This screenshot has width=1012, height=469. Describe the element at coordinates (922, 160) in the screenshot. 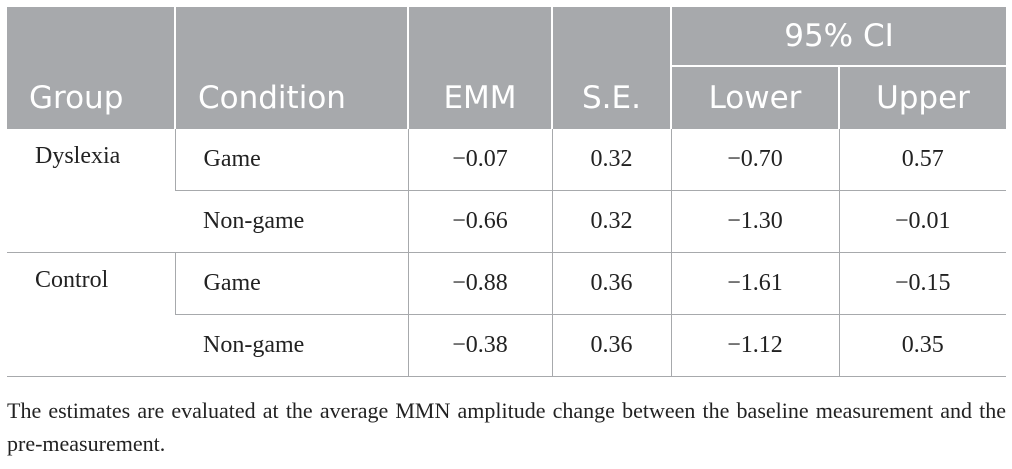

I see `upper-cell: 0.57` at that location.